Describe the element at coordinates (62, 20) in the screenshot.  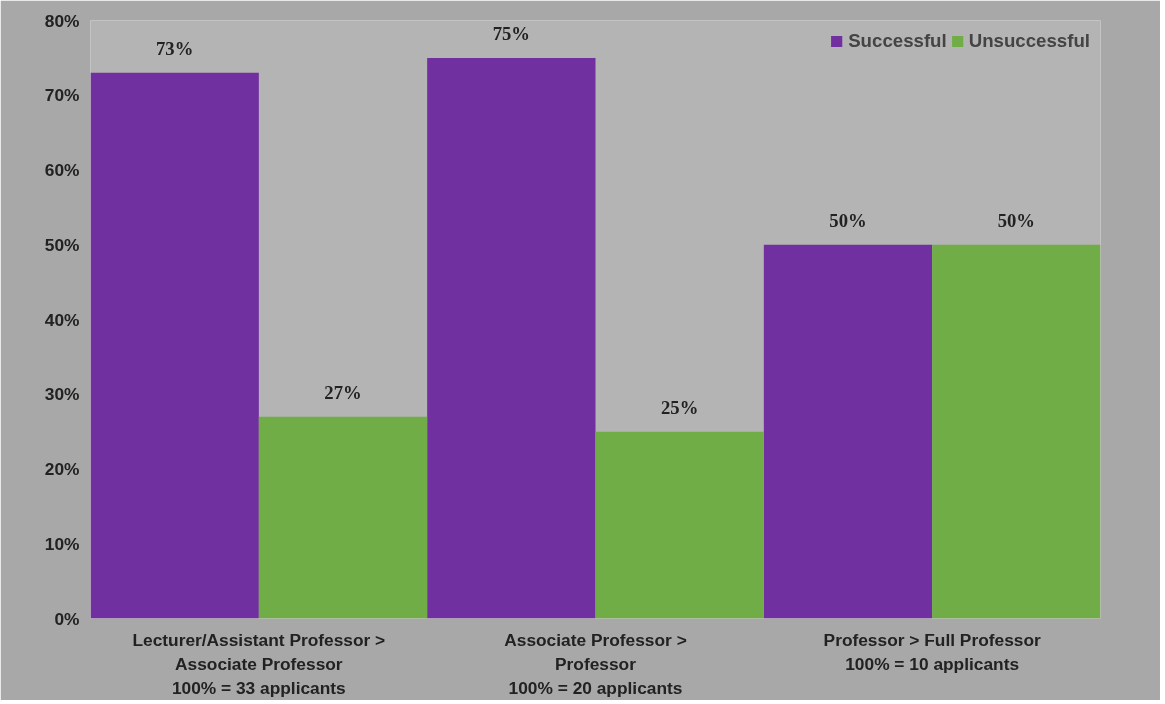
I see `y-tick-label: 80%` at that location.